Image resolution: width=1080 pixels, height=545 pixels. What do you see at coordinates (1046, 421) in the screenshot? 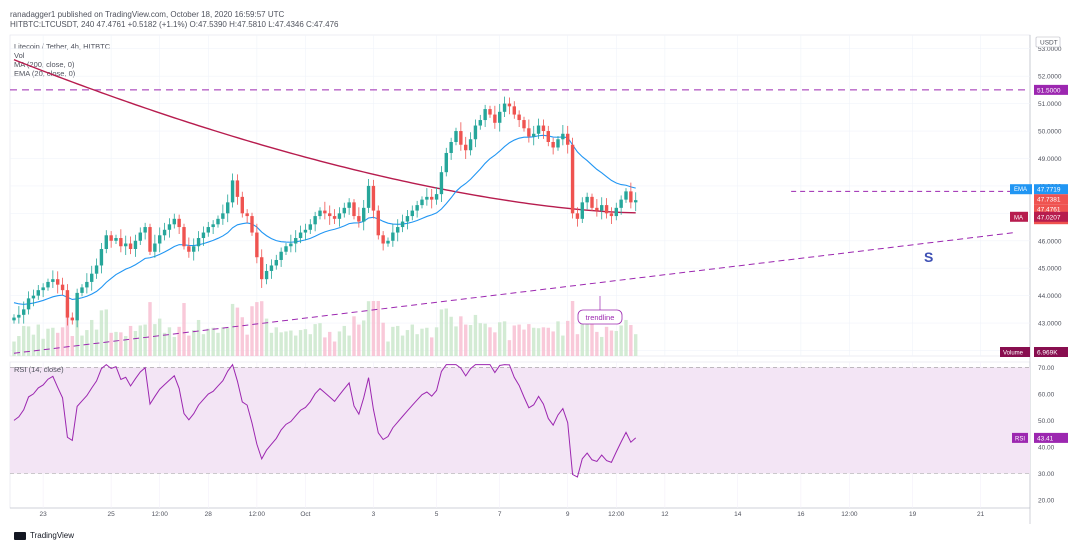
I see `rsi-axis-tick: 50.00` at bounding box center [1046, 421].